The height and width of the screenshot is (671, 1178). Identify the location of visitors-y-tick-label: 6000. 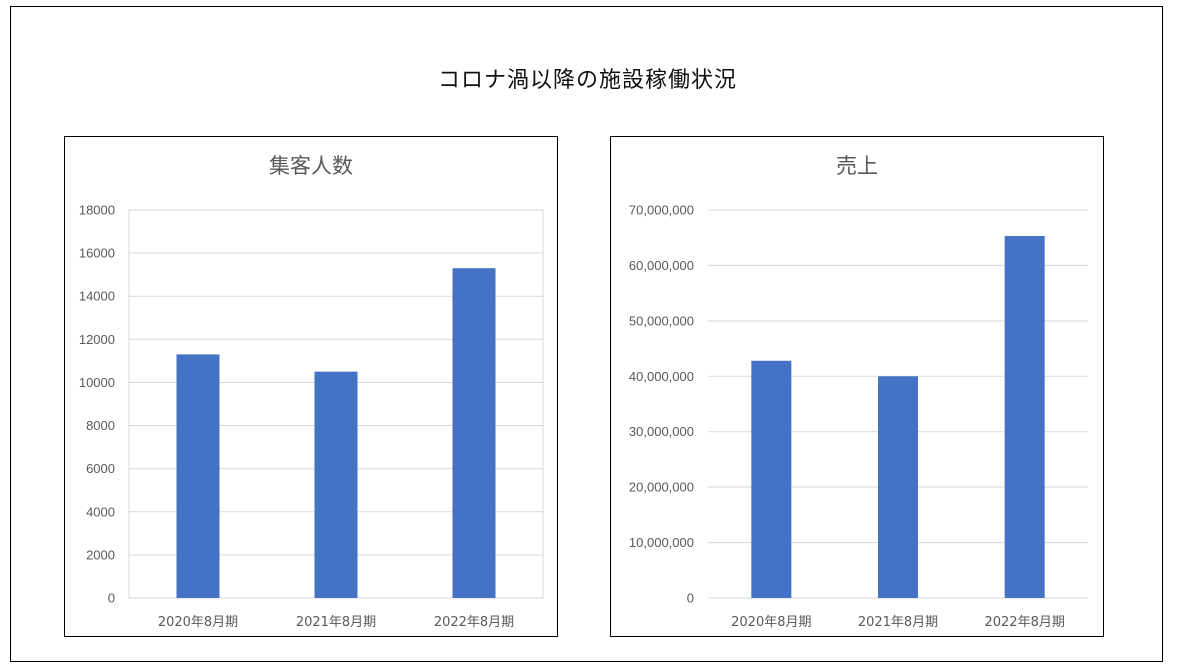
(100, 468).